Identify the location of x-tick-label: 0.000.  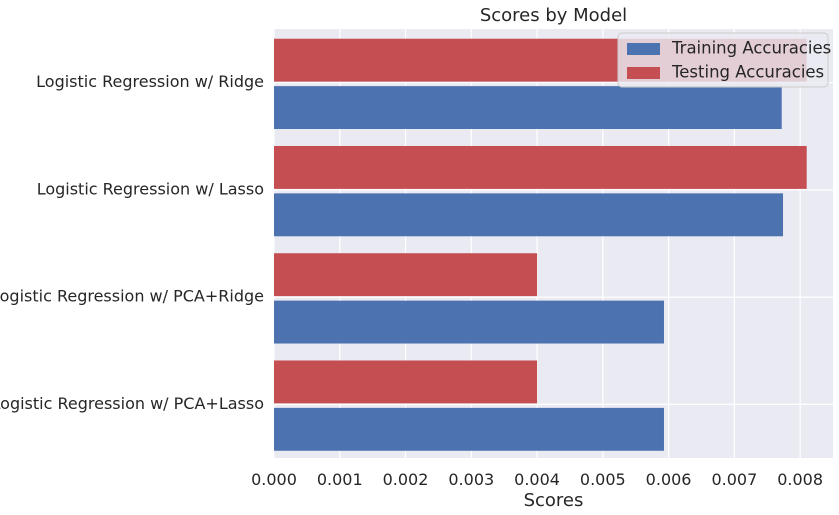
(274, 479).